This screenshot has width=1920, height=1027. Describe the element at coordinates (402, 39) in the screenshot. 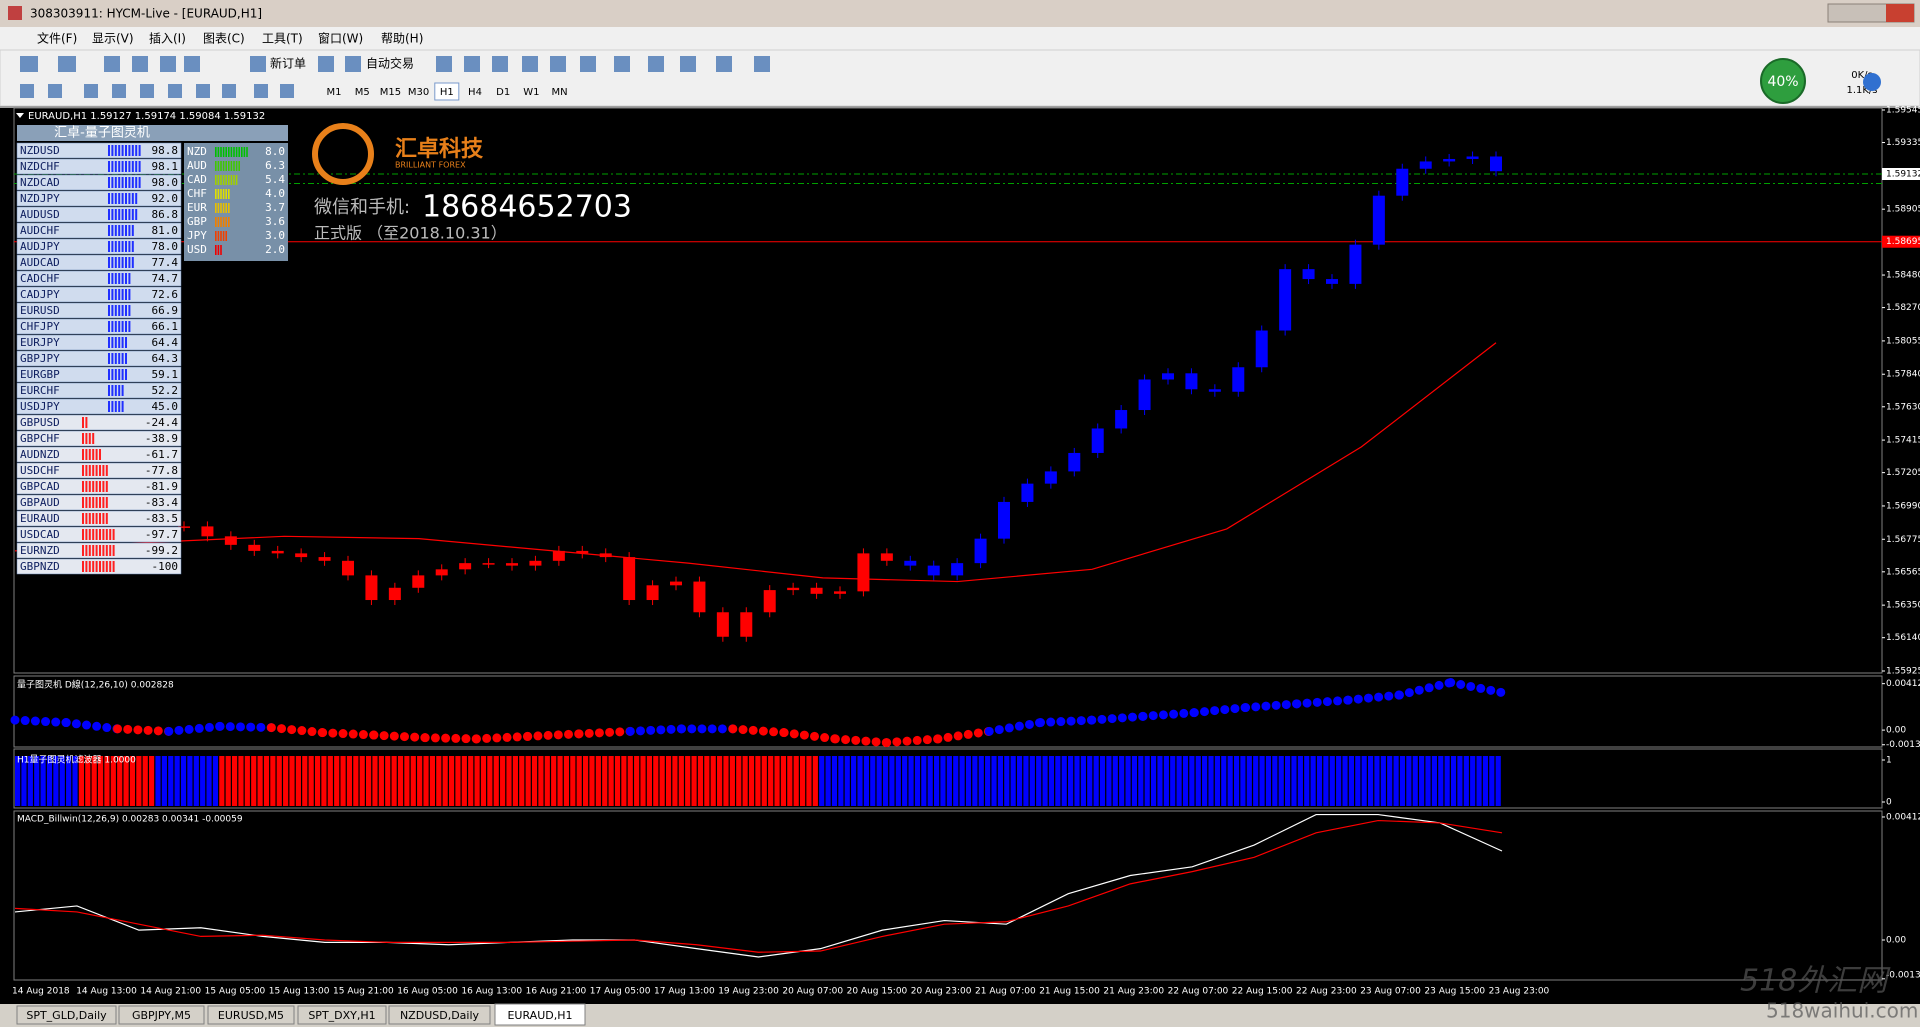

I see `menu-item: 帮助(H)` at that location.